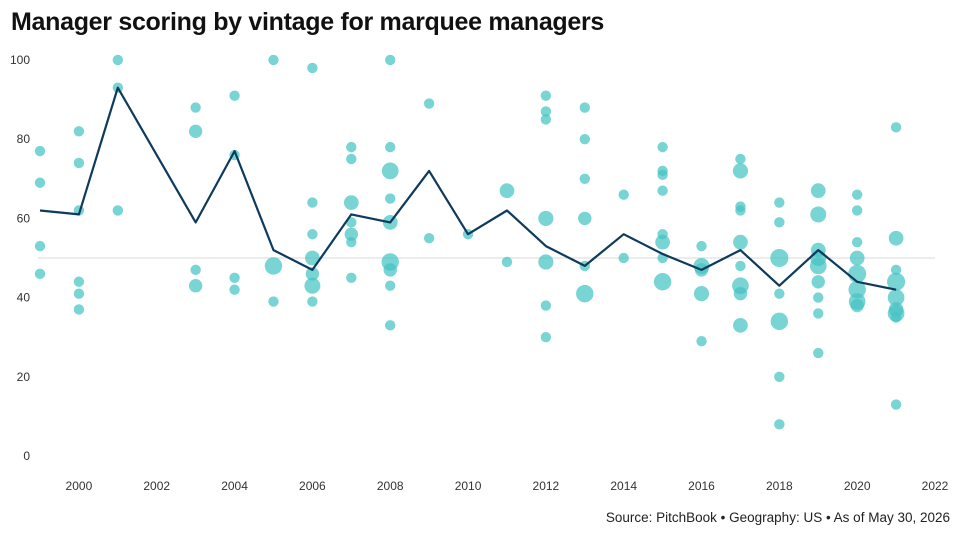 This screenshot has height=536, width=960. I want to click on x-tick-label: 2014, so click(623, 486).